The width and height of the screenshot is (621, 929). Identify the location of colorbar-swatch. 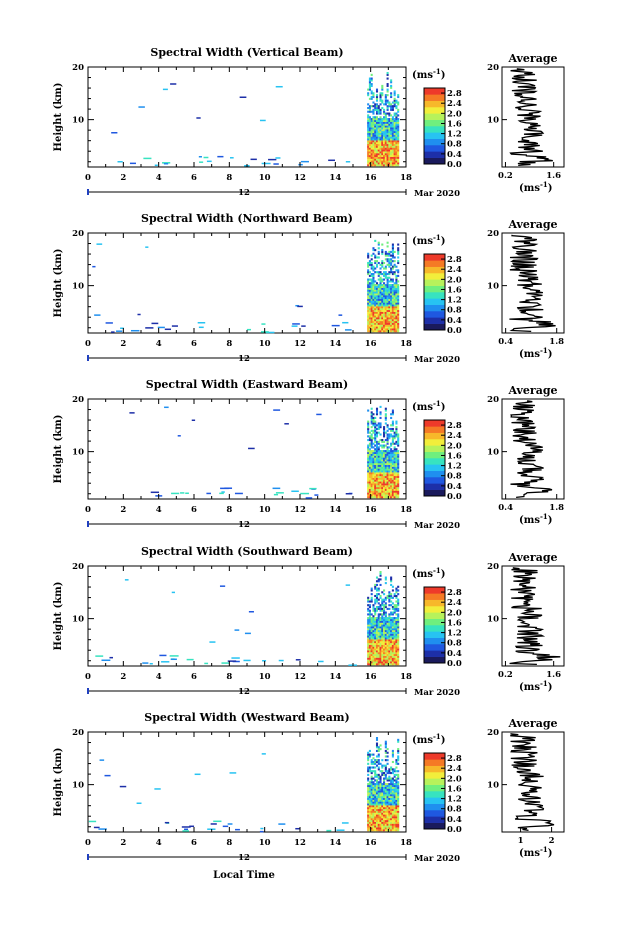
(434, 622).